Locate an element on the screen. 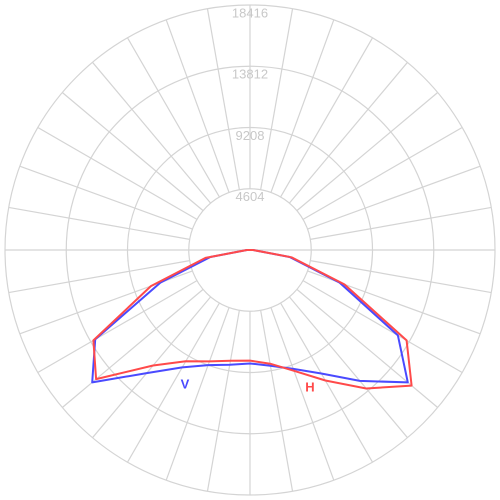  r-tick-label: 13812 is located at coordinates (250, 74).